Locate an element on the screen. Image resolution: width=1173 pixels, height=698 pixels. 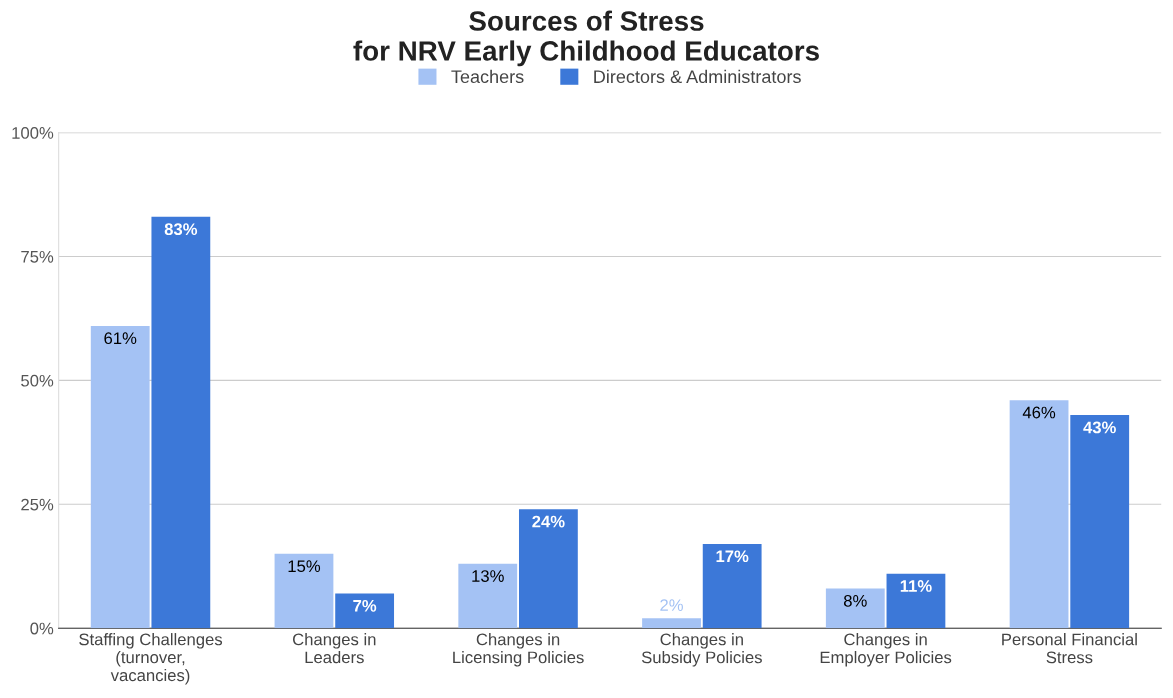
y-tick-label: 25% is located at coordinates (37, 504).